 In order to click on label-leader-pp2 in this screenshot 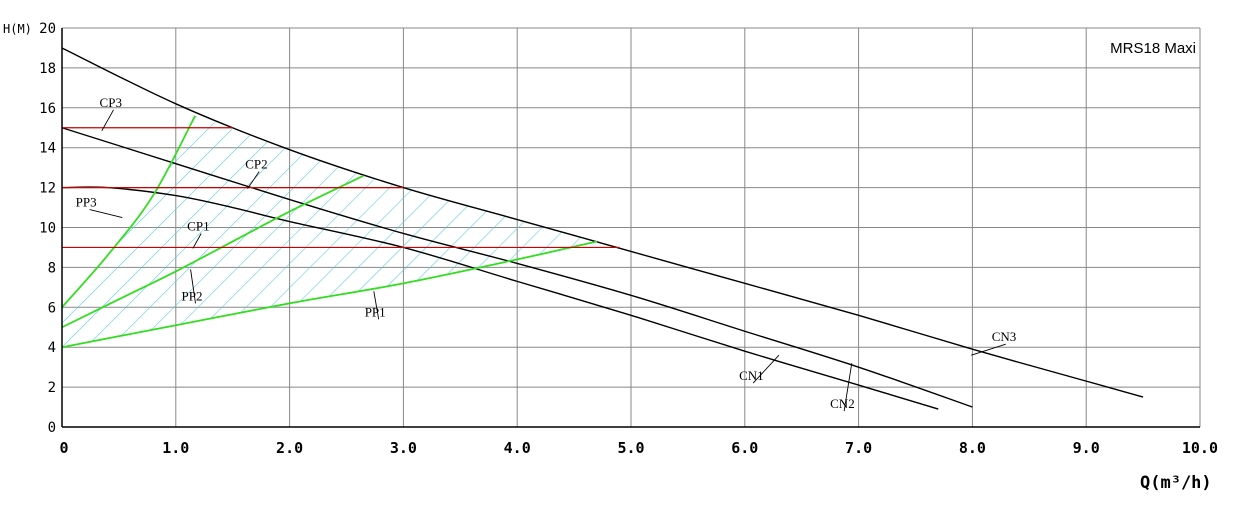, I will do `click(193, 286)`.